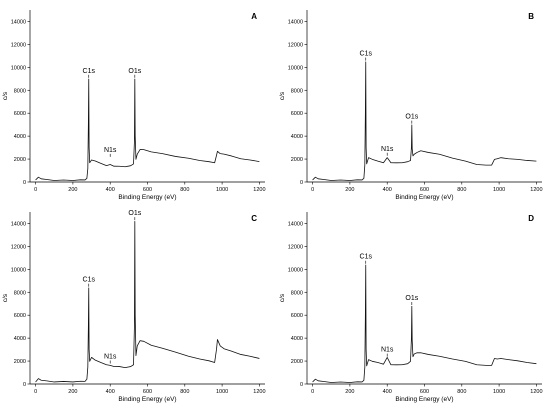  Describe the element at coordinates (254, 218) in the screenshot. I see `panel-letter: C` at that location.